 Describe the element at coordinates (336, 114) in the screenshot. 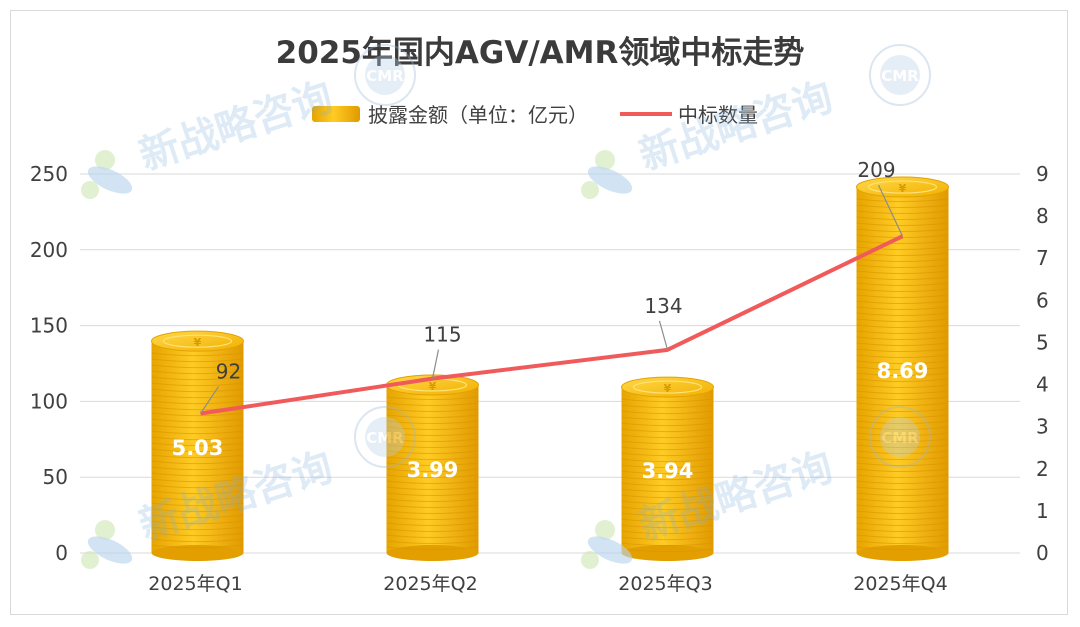

I see `legend-swatch-bar` at that location.